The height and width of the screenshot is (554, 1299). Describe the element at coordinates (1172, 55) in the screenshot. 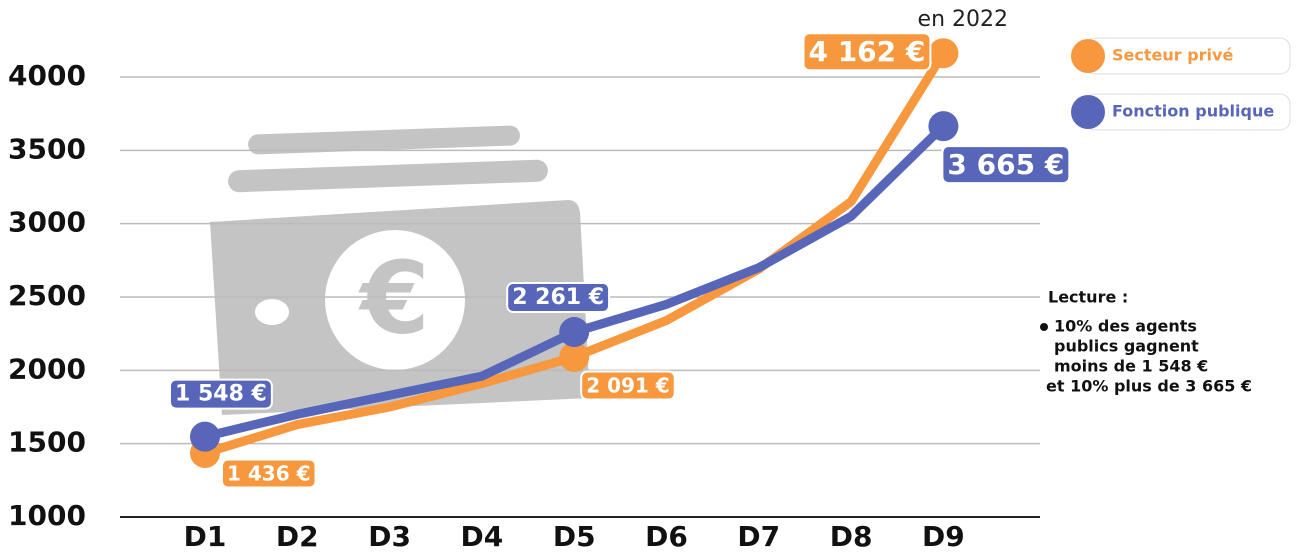

I see `legend-label: Secteur privé` at that location.